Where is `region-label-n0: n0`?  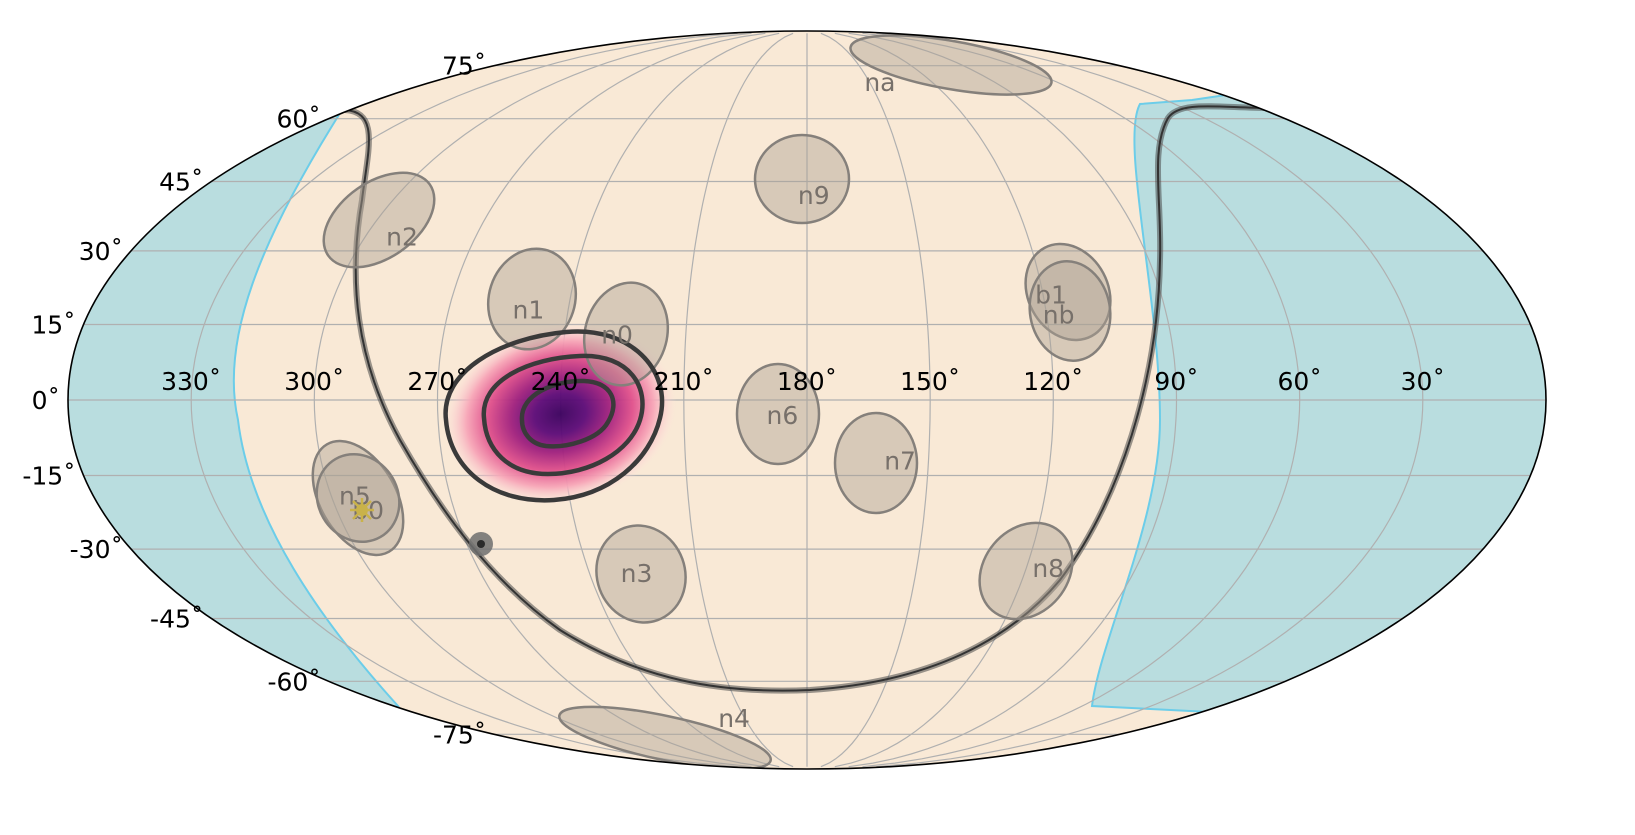 region-label-n0: n0 is located at coordinates (617, 335).